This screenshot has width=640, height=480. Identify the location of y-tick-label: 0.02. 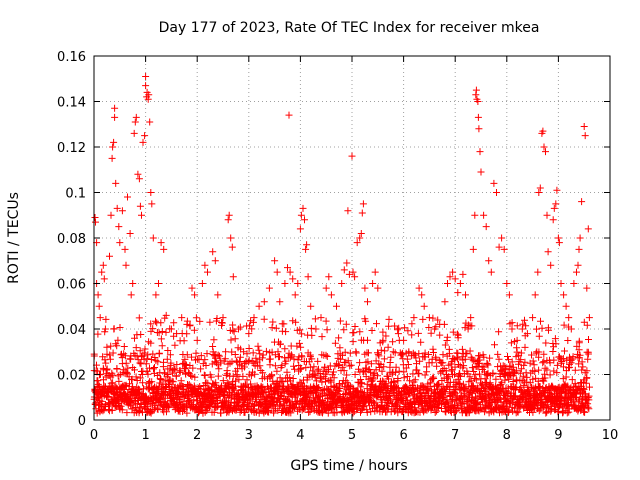
(71, 376).